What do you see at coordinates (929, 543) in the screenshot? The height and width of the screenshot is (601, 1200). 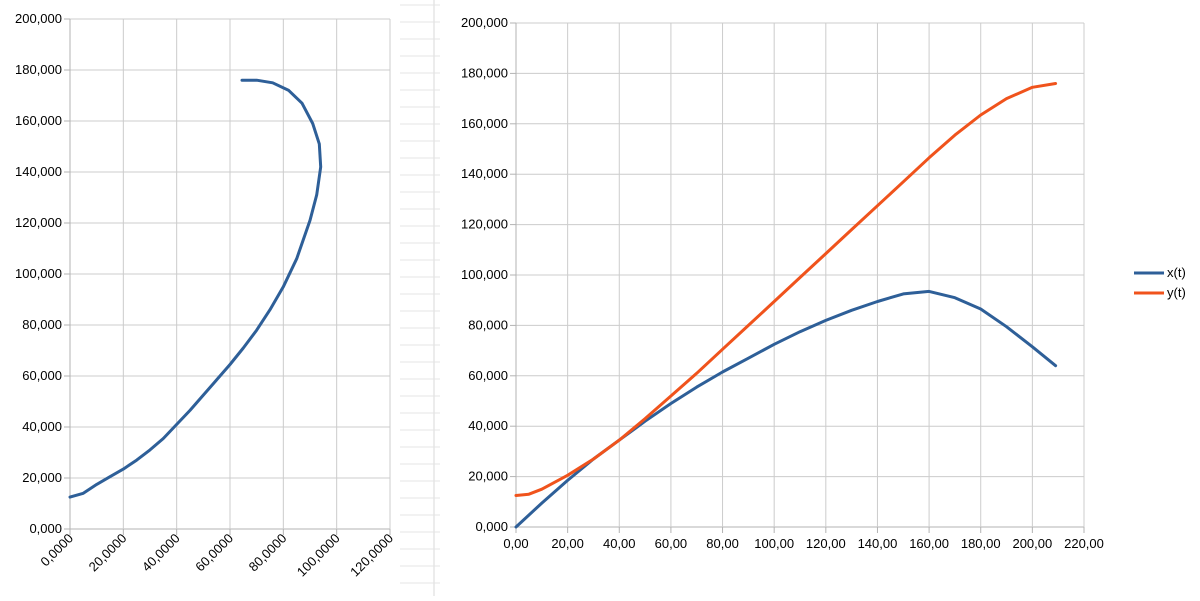 I see `x-tick-label: 160,00` at bounding box center [929, 543].